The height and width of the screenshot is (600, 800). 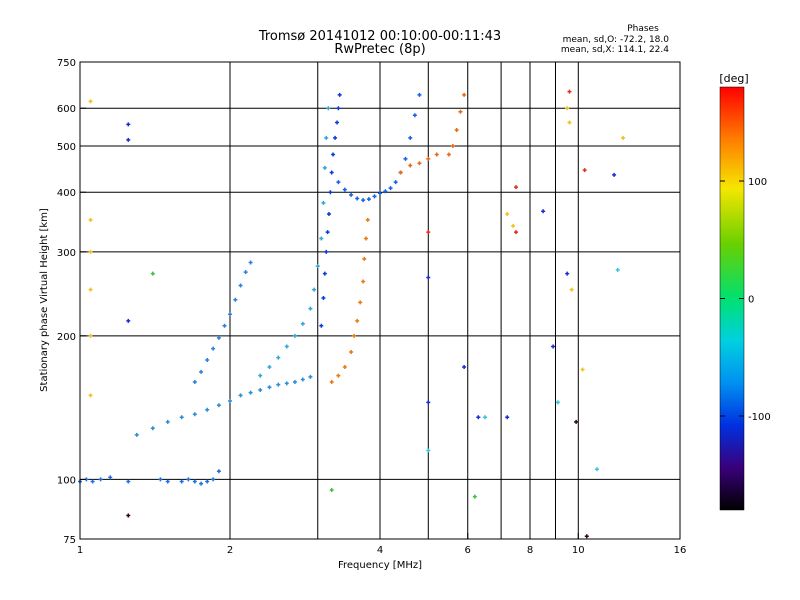 What do you see at coordinates (578, 550) in the screenshot?
I see `x-tick-label: 10` at bounding box center [578, 550].